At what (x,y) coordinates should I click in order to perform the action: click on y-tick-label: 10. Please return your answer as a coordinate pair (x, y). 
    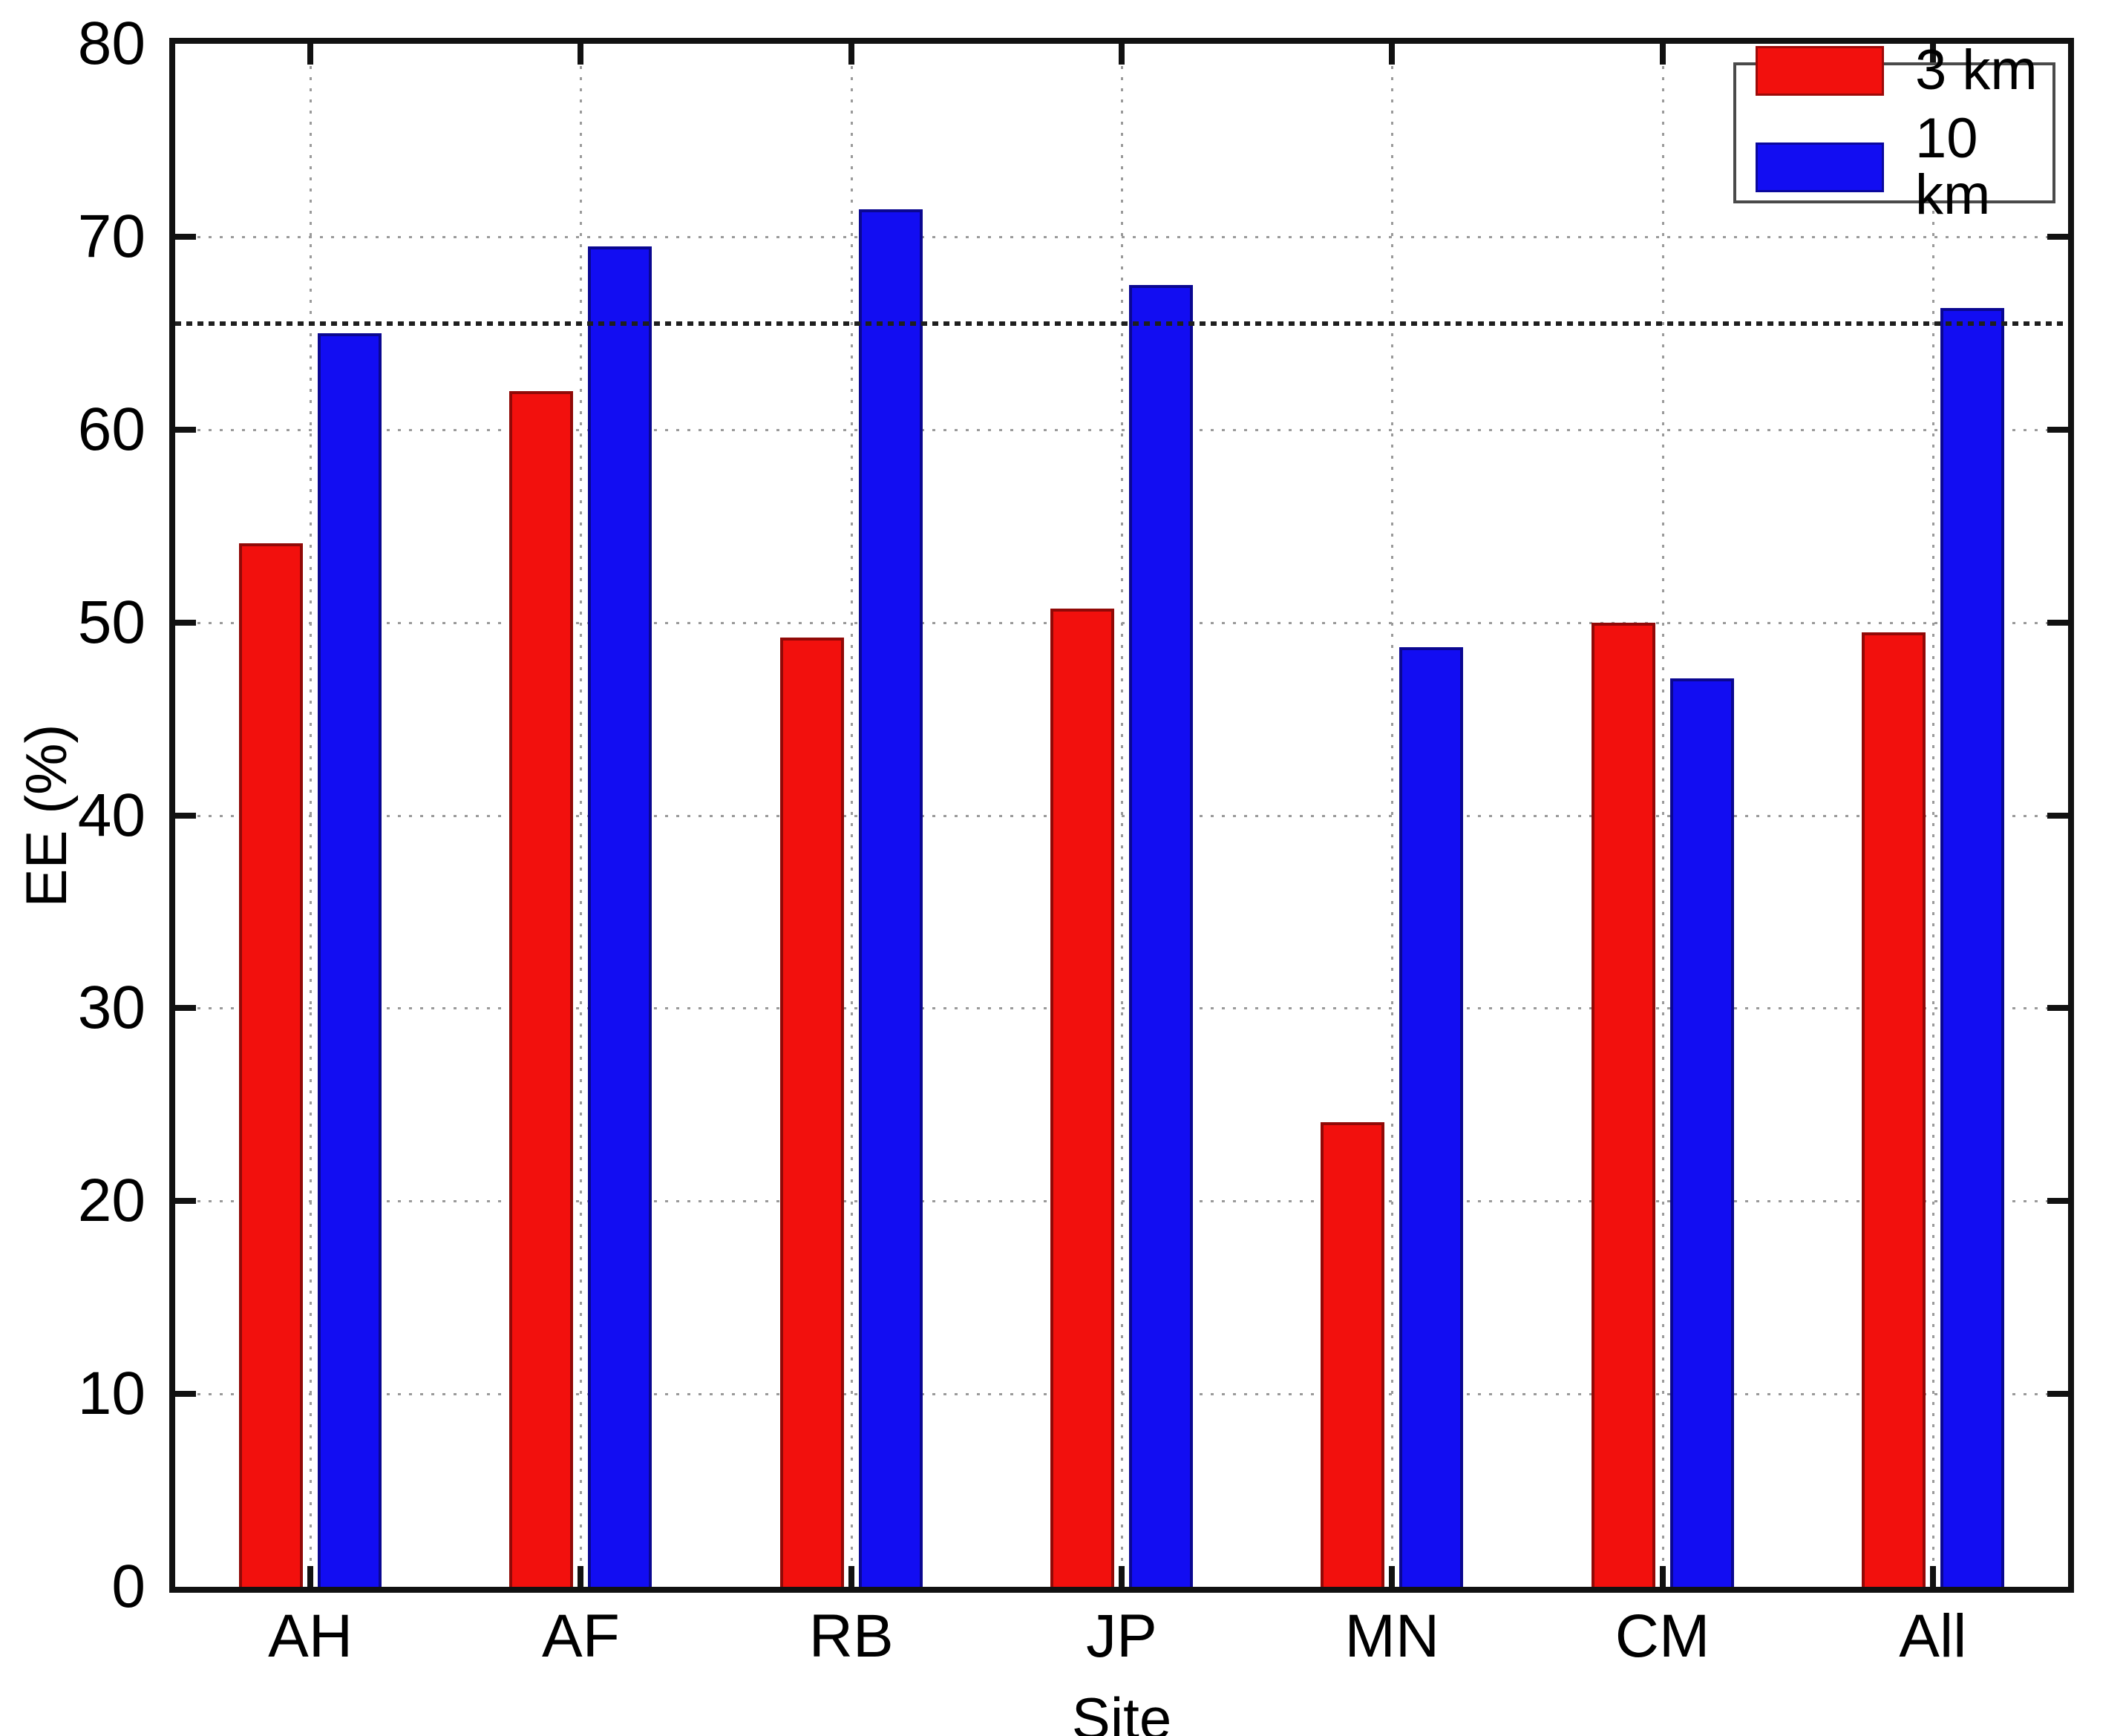
    Looking at the image, I should click on (111, 1394).